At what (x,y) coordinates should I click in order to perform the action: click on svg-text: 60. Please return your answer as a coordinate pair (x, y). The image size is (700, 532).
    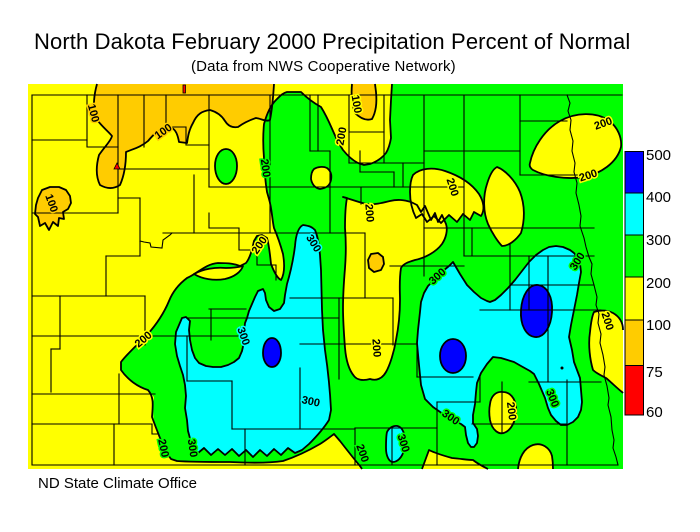
    Looking at the image, I should click on (654, 412).